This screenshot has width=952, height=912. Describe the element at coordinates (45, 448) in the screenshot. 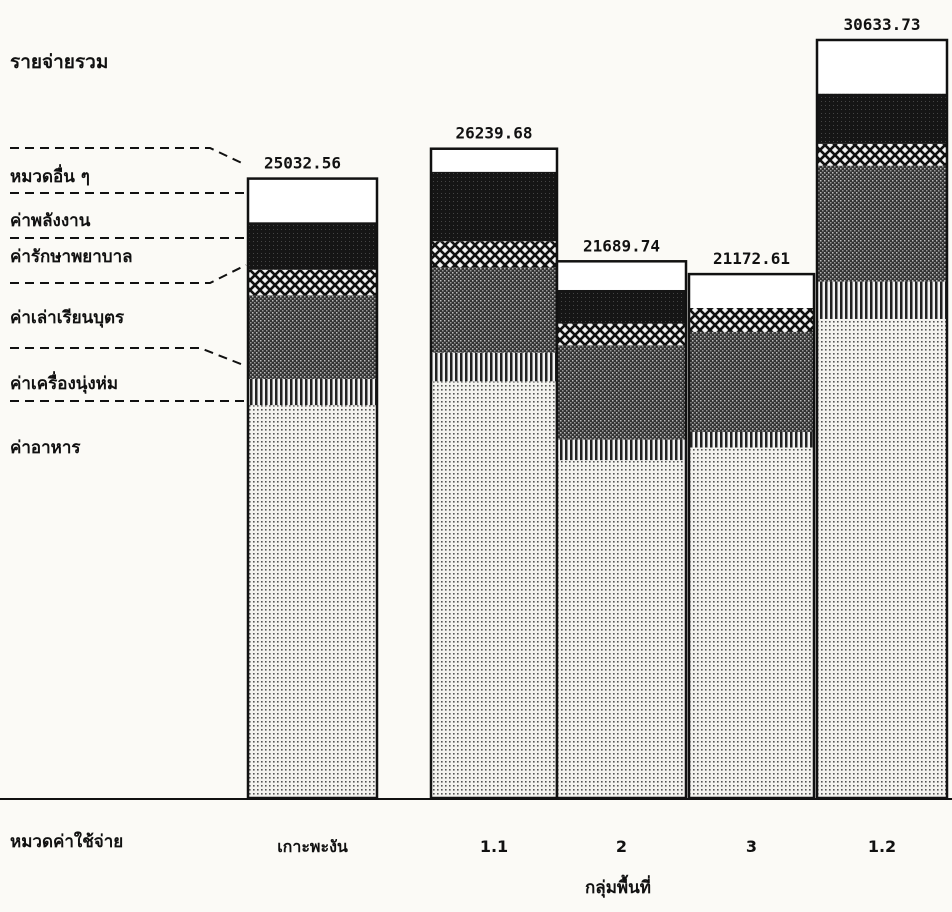

I see `legend-item-food: ค่าอาหาร` at that location.